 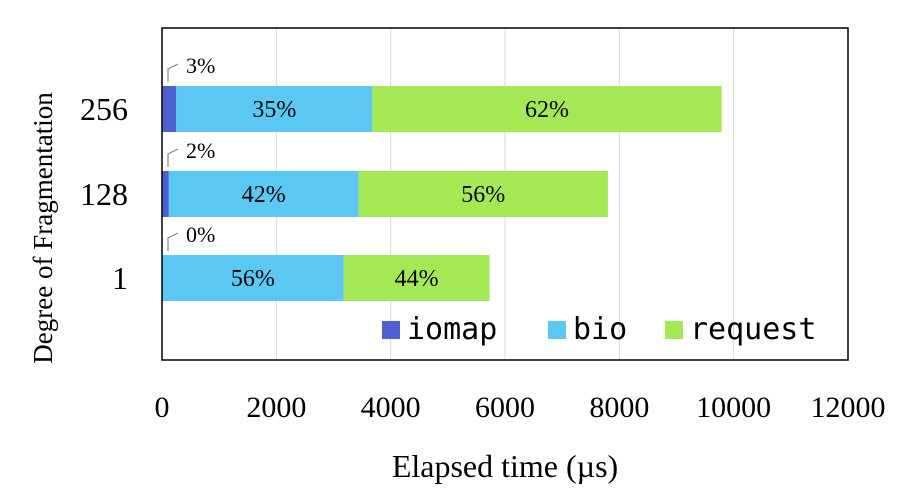 What do you see at coordinates (200, 65) in the screenshot?
I see `label-iomap-256: 3%` at bounding box center [200, 65].